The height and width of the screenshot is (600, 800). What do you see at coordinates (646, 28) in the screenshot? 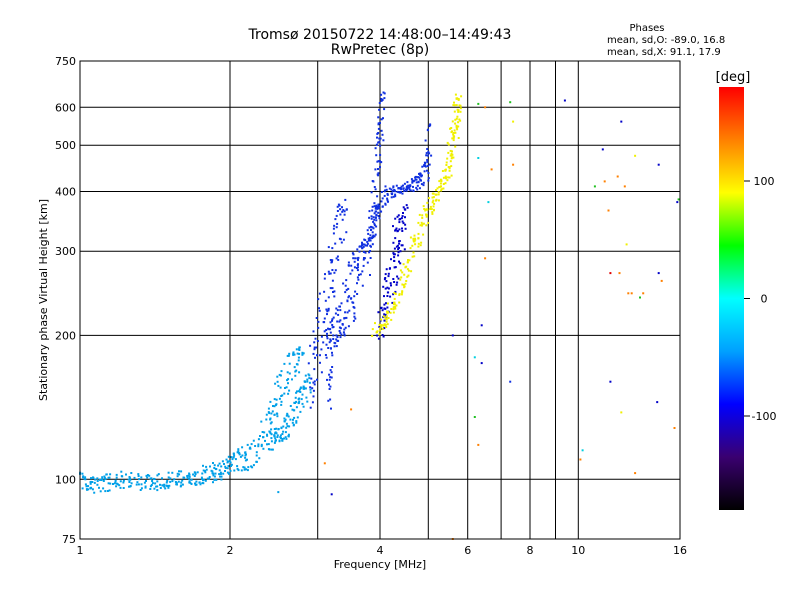
I see `phase-stats-title: Phases` at bounding box center [646, 28].